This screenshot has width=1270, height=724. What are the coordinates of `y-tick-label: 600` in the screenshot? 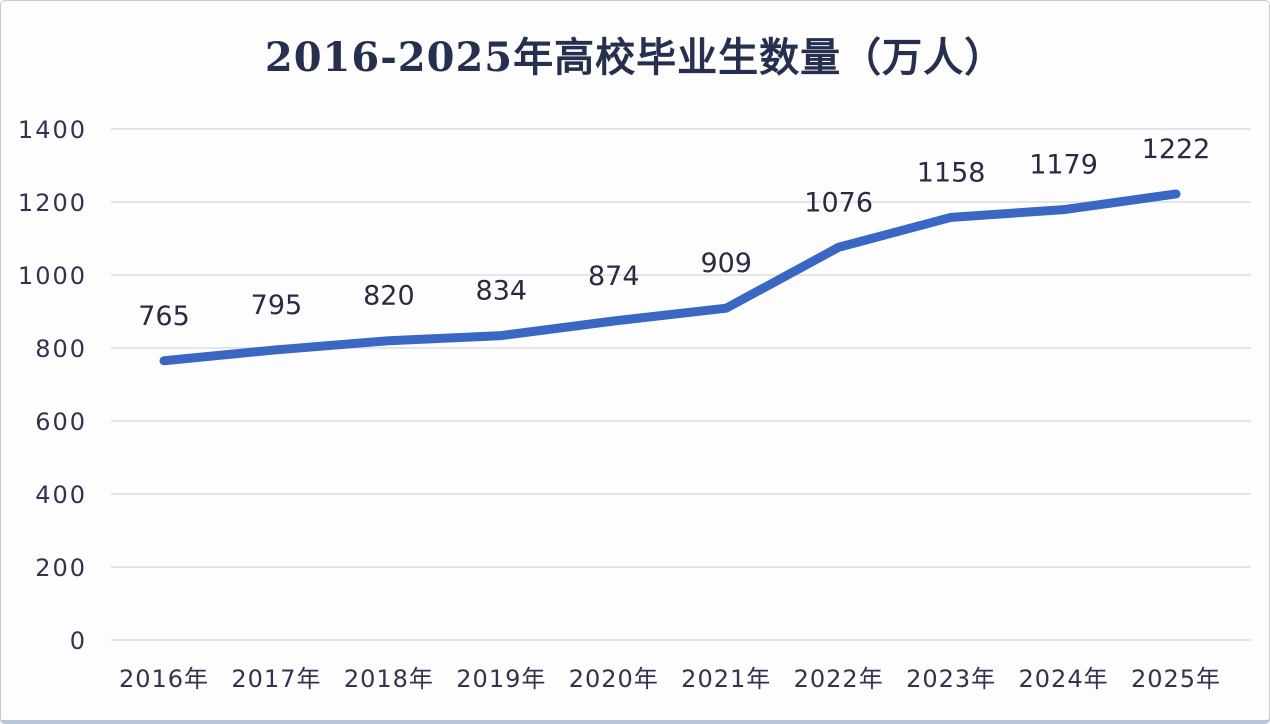 It's located at (61, 422).